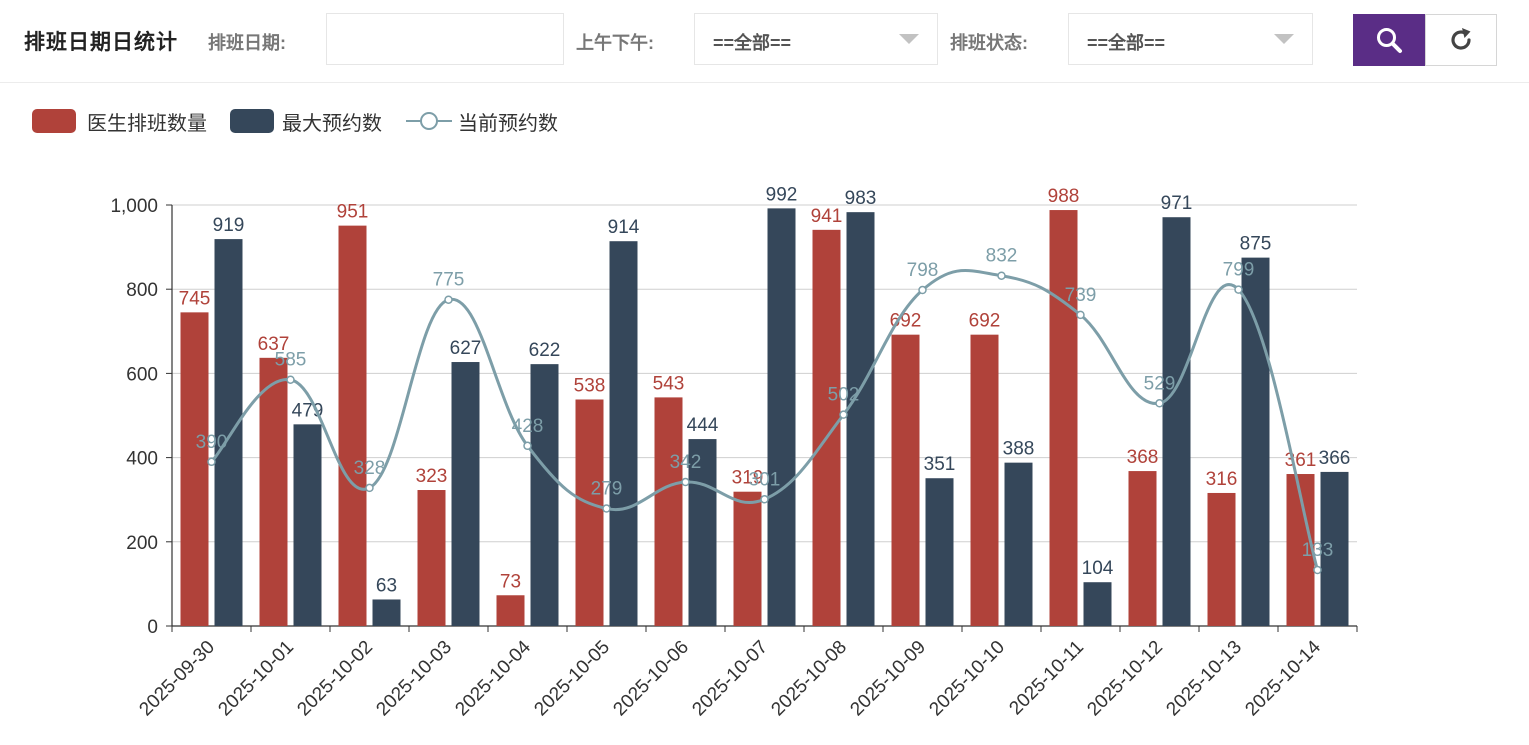  I want to click on data-label-current: 529, so click(1160, 383).